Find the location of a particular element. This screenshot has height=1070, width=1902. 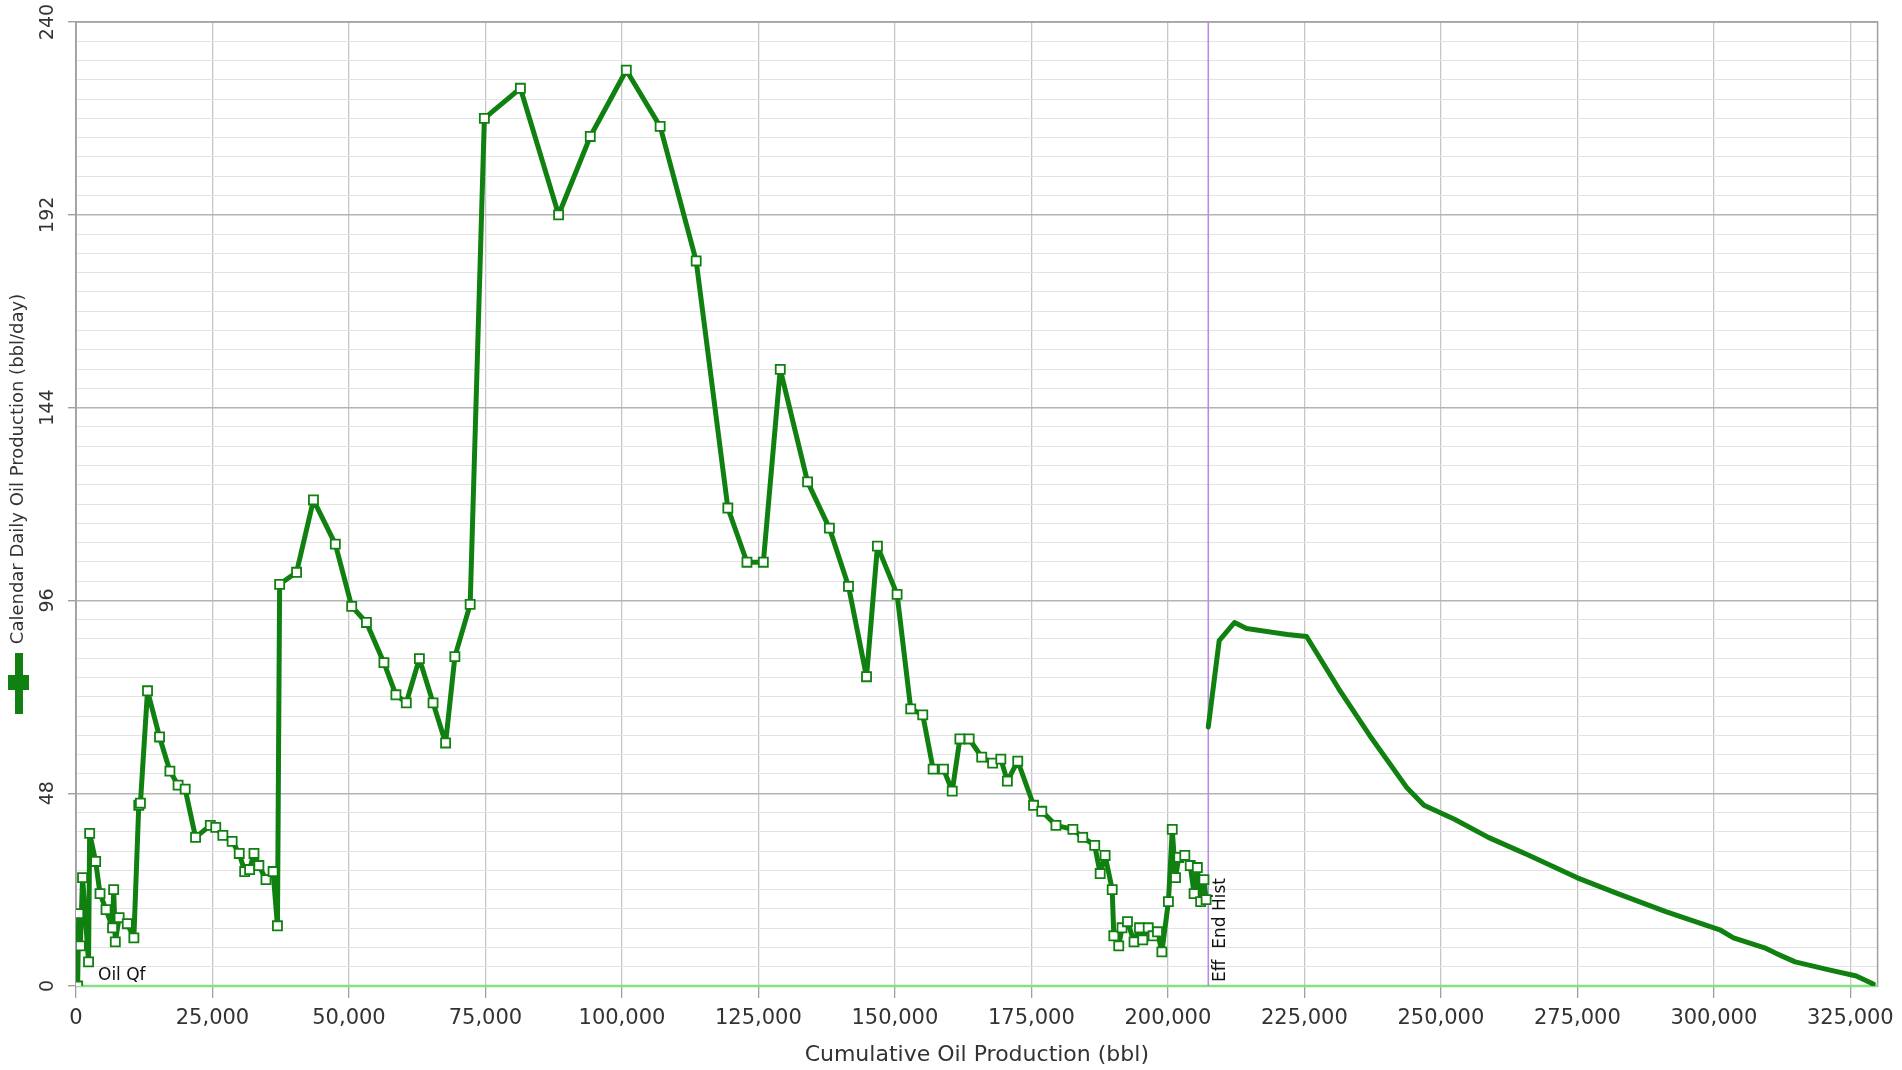

y-tick-label: 96 is located at coordinates (45, 600).